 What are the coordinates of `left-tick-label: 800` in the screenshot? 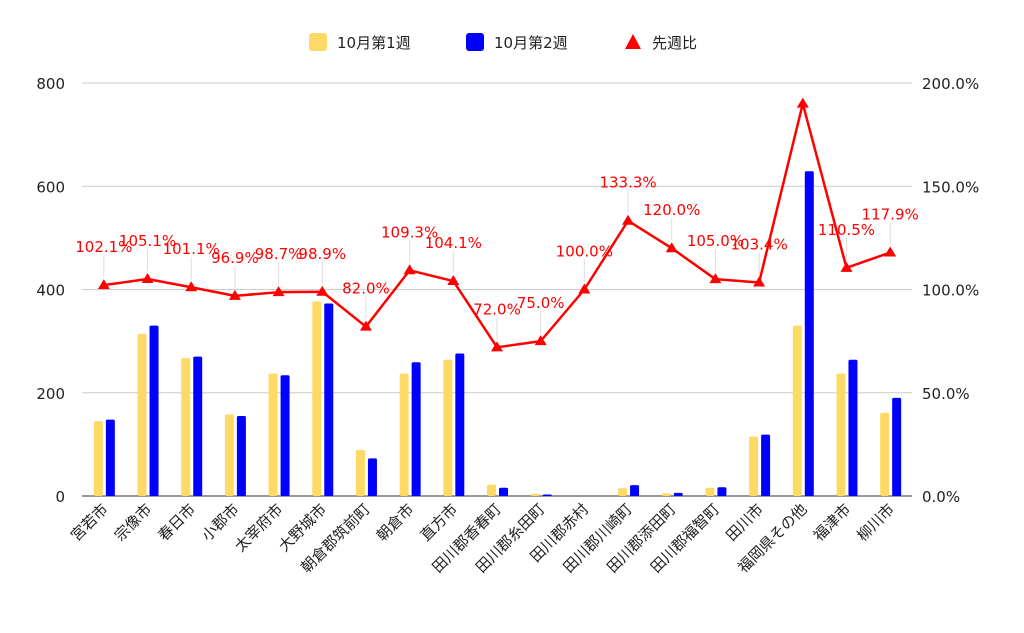 It's located at (50, 84).